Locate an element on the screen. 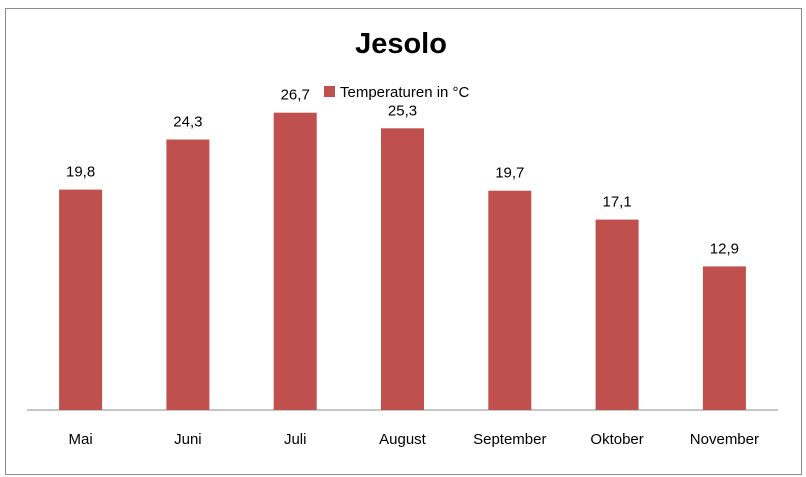 The width and height of the screenshot is (806, 477). bar-juli is located at coordinates (295, 261).